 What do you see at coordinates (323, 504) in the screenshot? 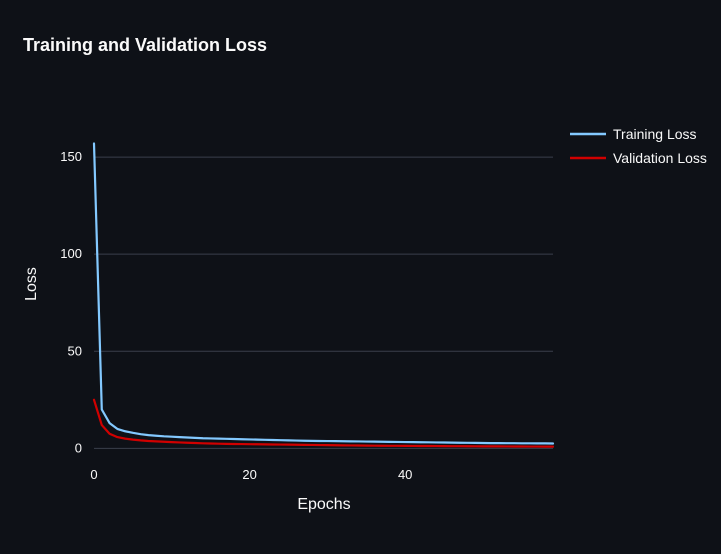
I see `x-axis-title: Epochs` at bounding box center [323, 504].